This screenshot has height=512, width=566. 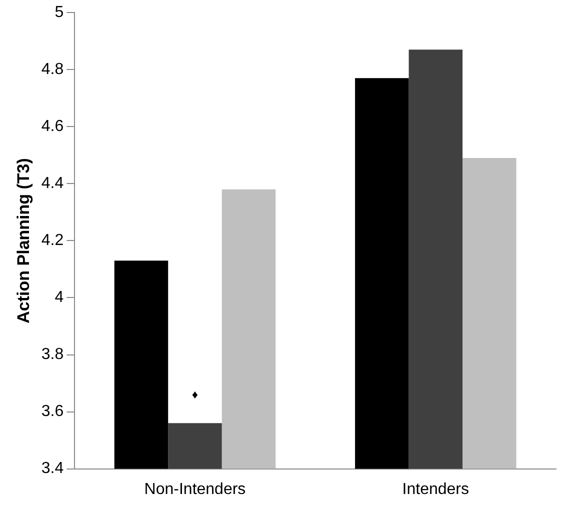 What do you see at coordinates (195, 394) in the screenshot?
I see `annotation: ♦` at bounding box center [195, 394].